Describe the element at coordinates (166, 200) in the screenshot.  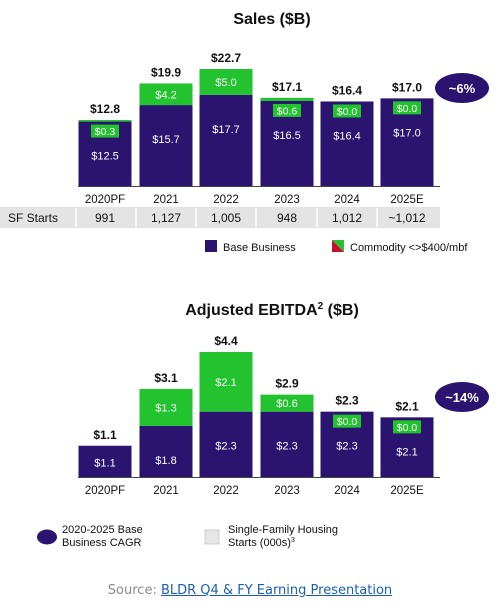
I see `sales-x-tick-label: 2021` at that location.